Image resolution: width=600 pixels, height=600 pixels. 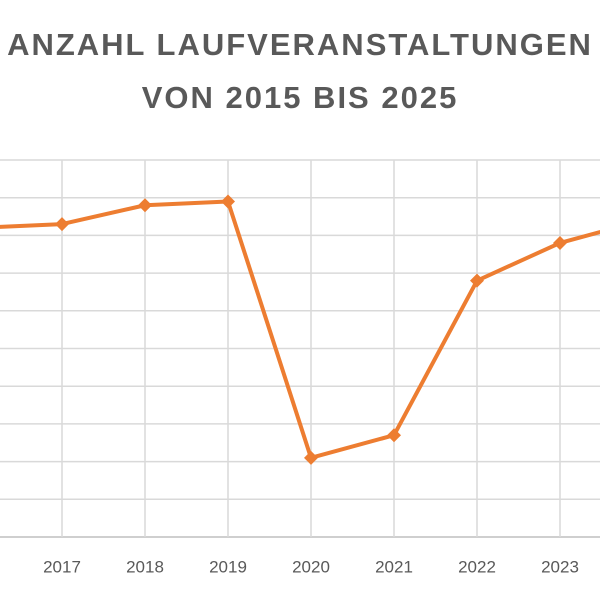 What do you see at coordinates (300, 44) in the screenshot?
I see `chart-title: ANZAHL LAUFVERANSTALTUNGEN` at bounding box center [300, 44].